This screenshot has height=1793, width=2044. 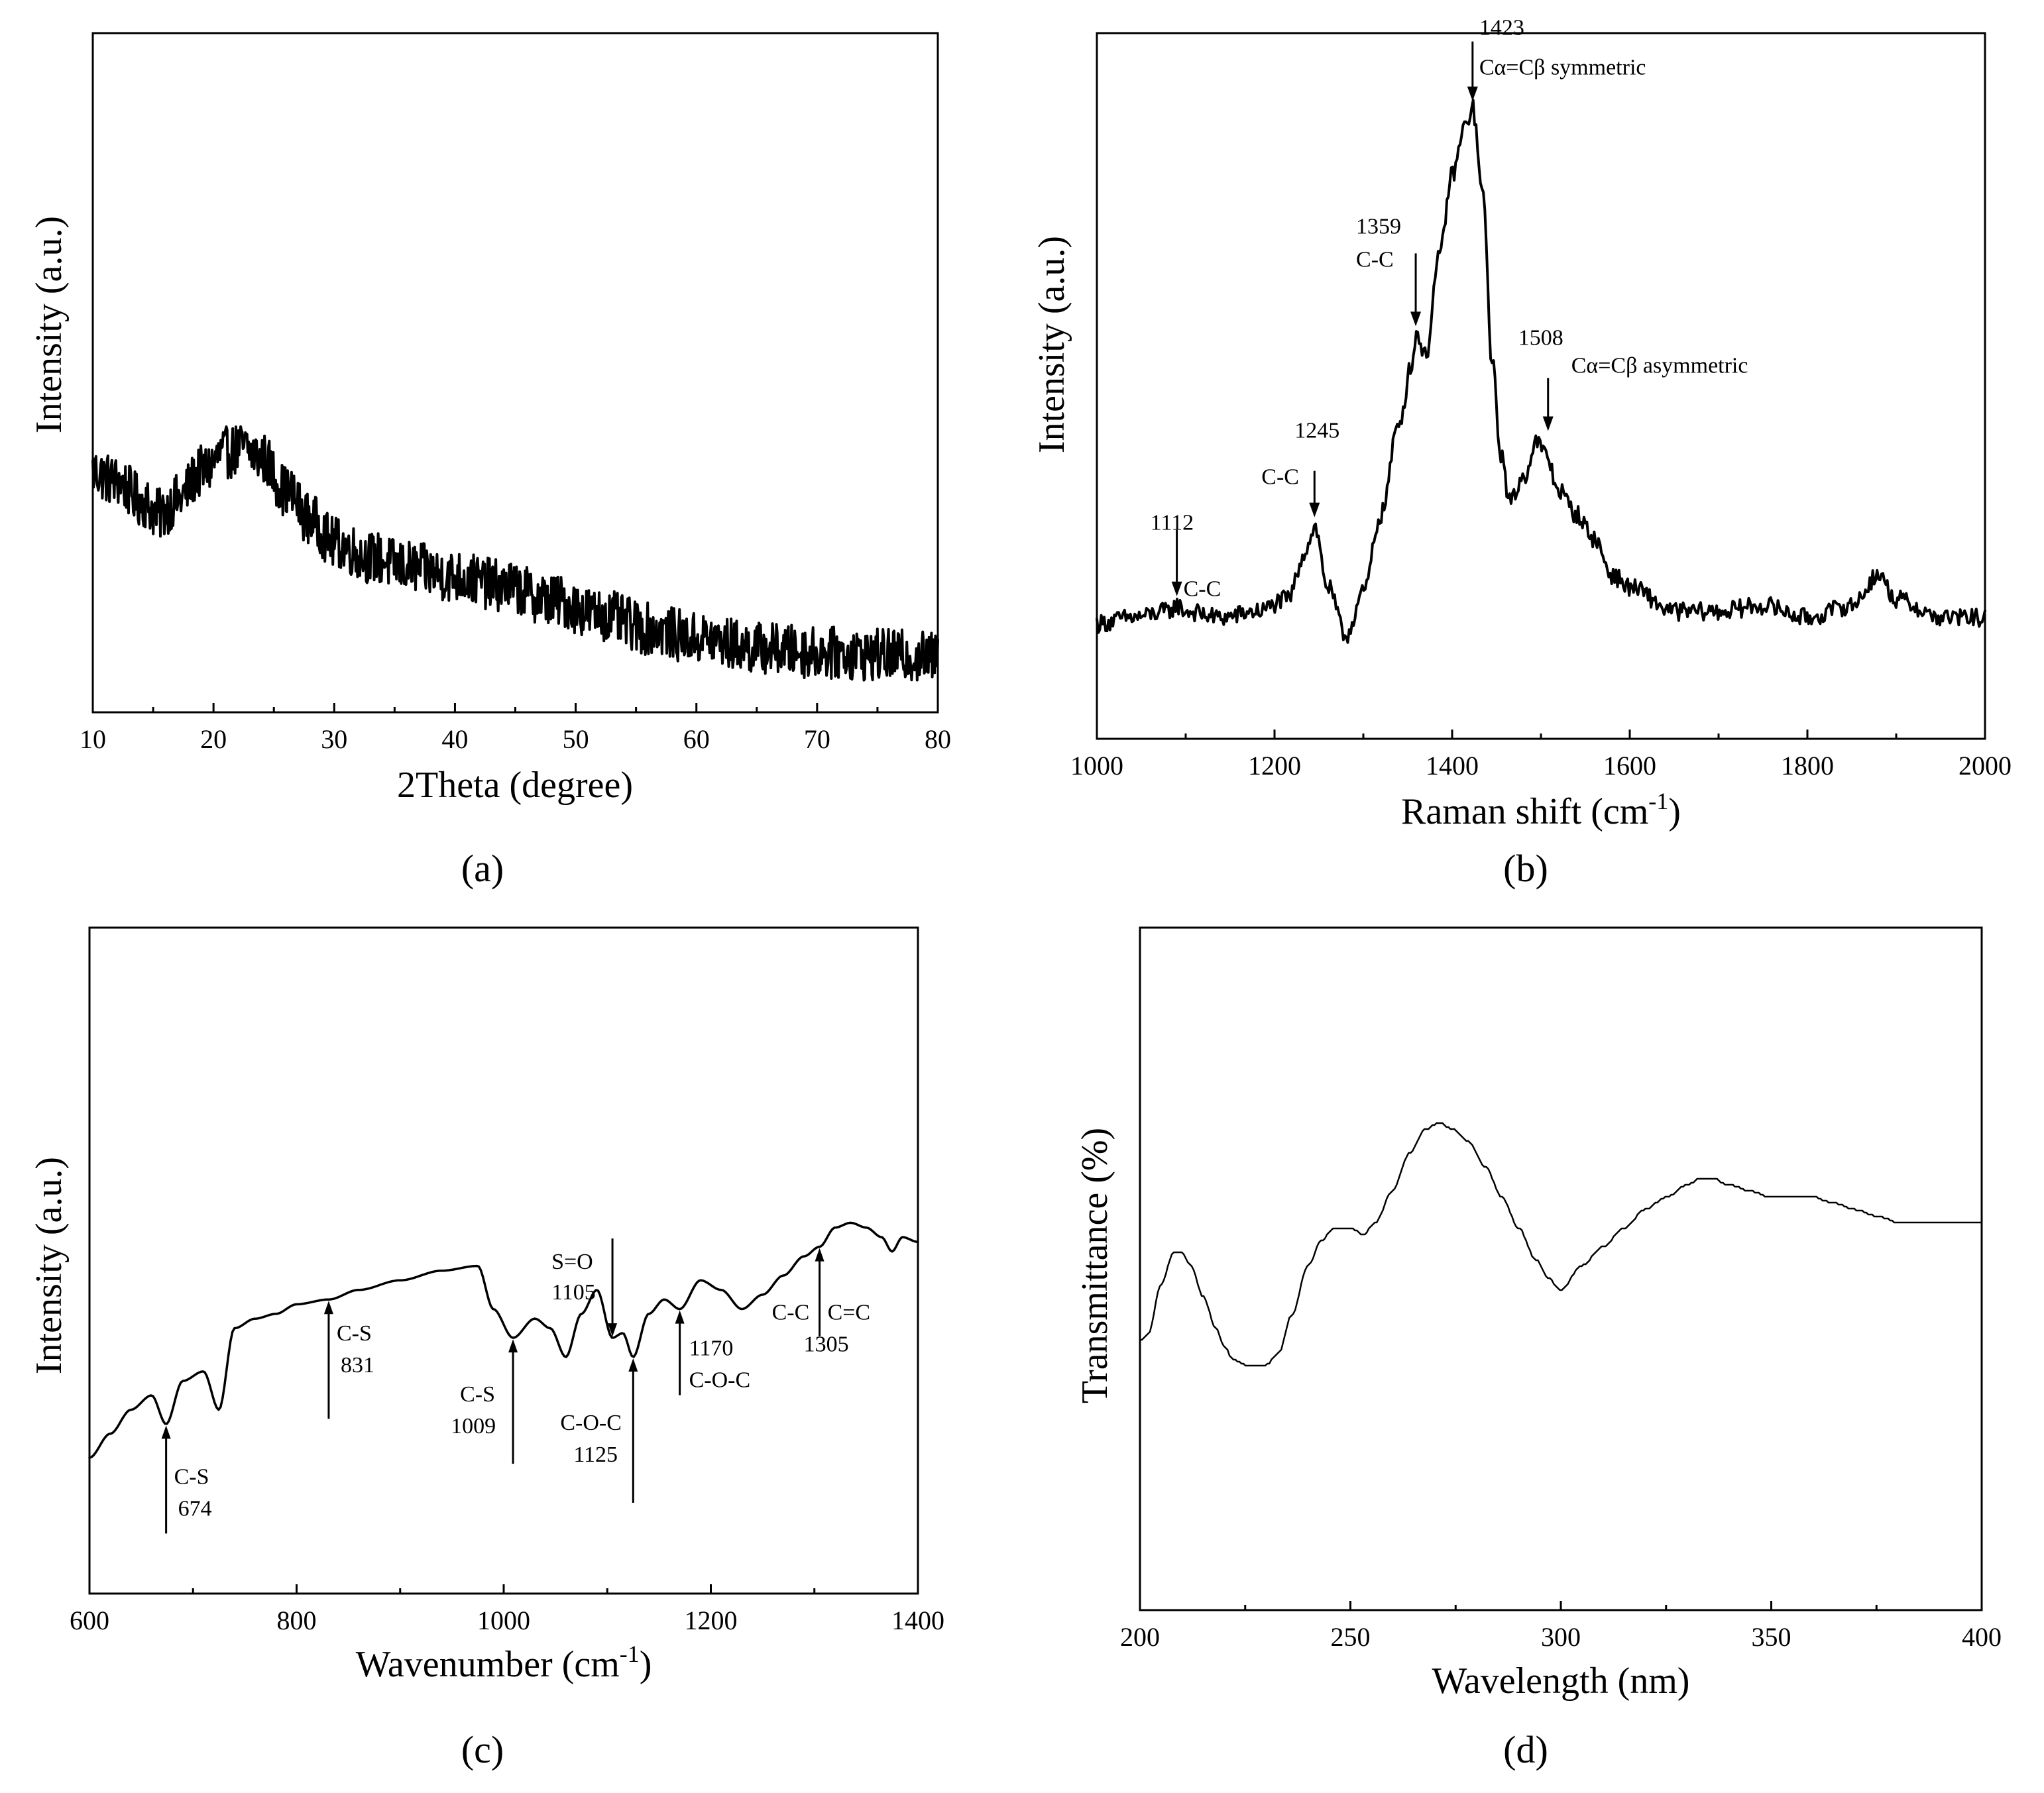 I want to click on annotation-sublabel-c-3: 1105, so click(x=573, y=1292).